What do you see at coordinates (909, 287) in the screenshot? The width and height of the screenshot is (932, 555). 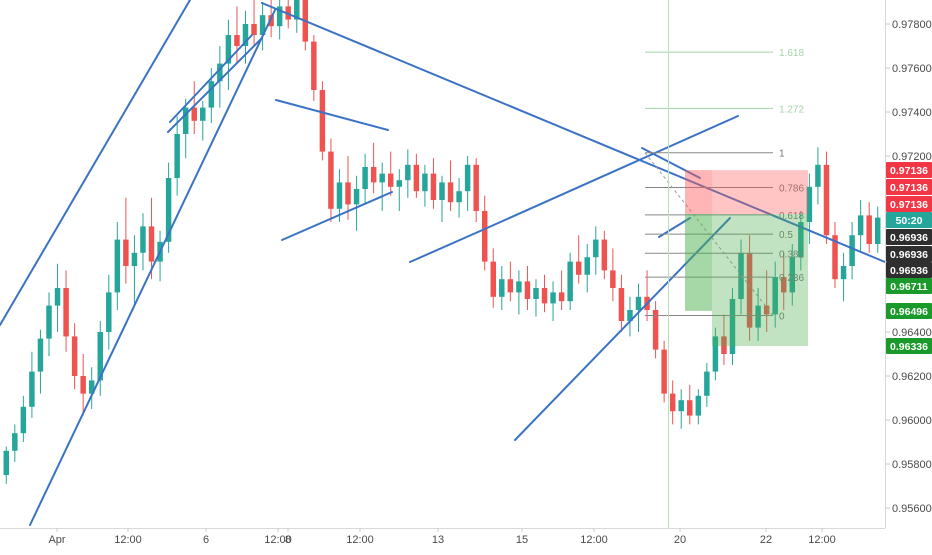 I see `price-tag-label: 0.96711` at bounding box center [909, 287].